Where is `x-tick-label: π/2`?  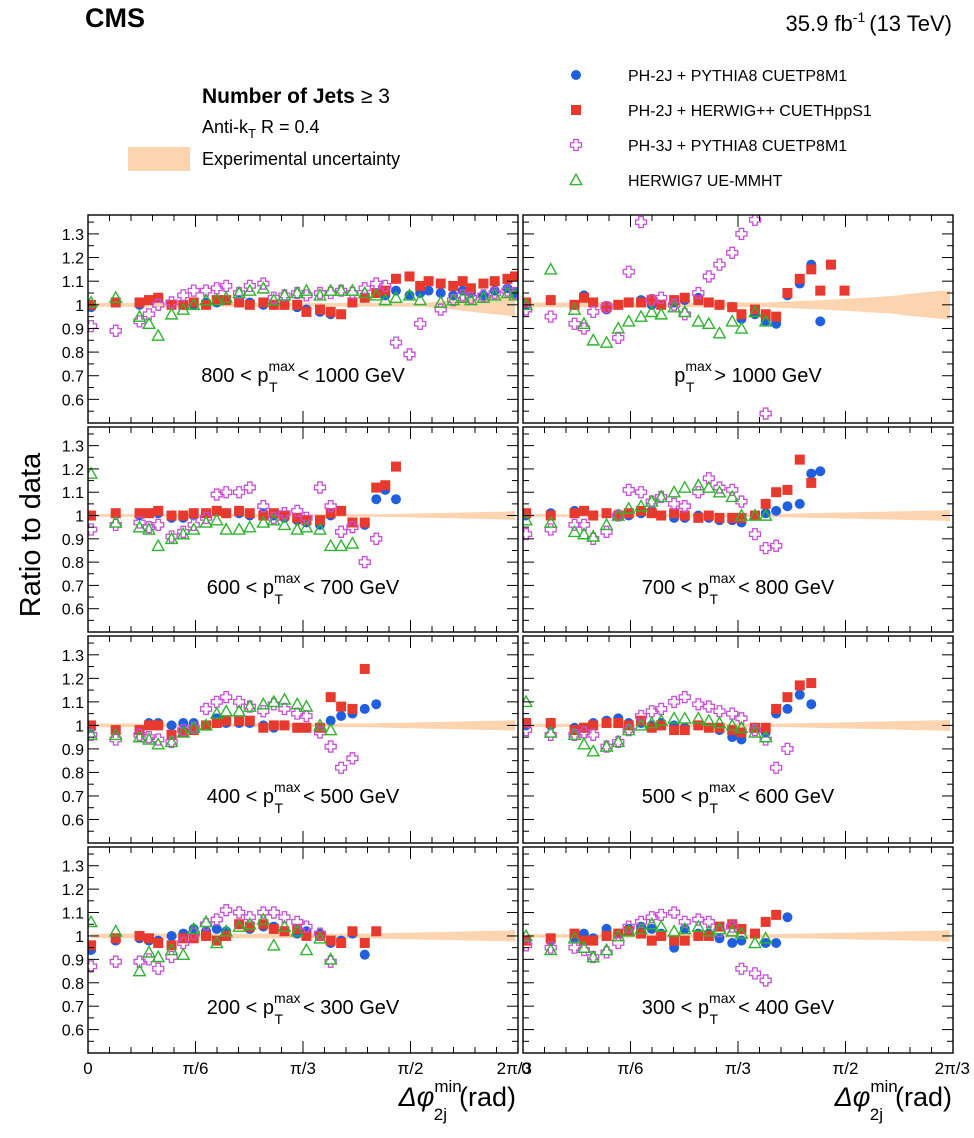 x-tick-label: π/2 is located at coordinates (846, 1068).